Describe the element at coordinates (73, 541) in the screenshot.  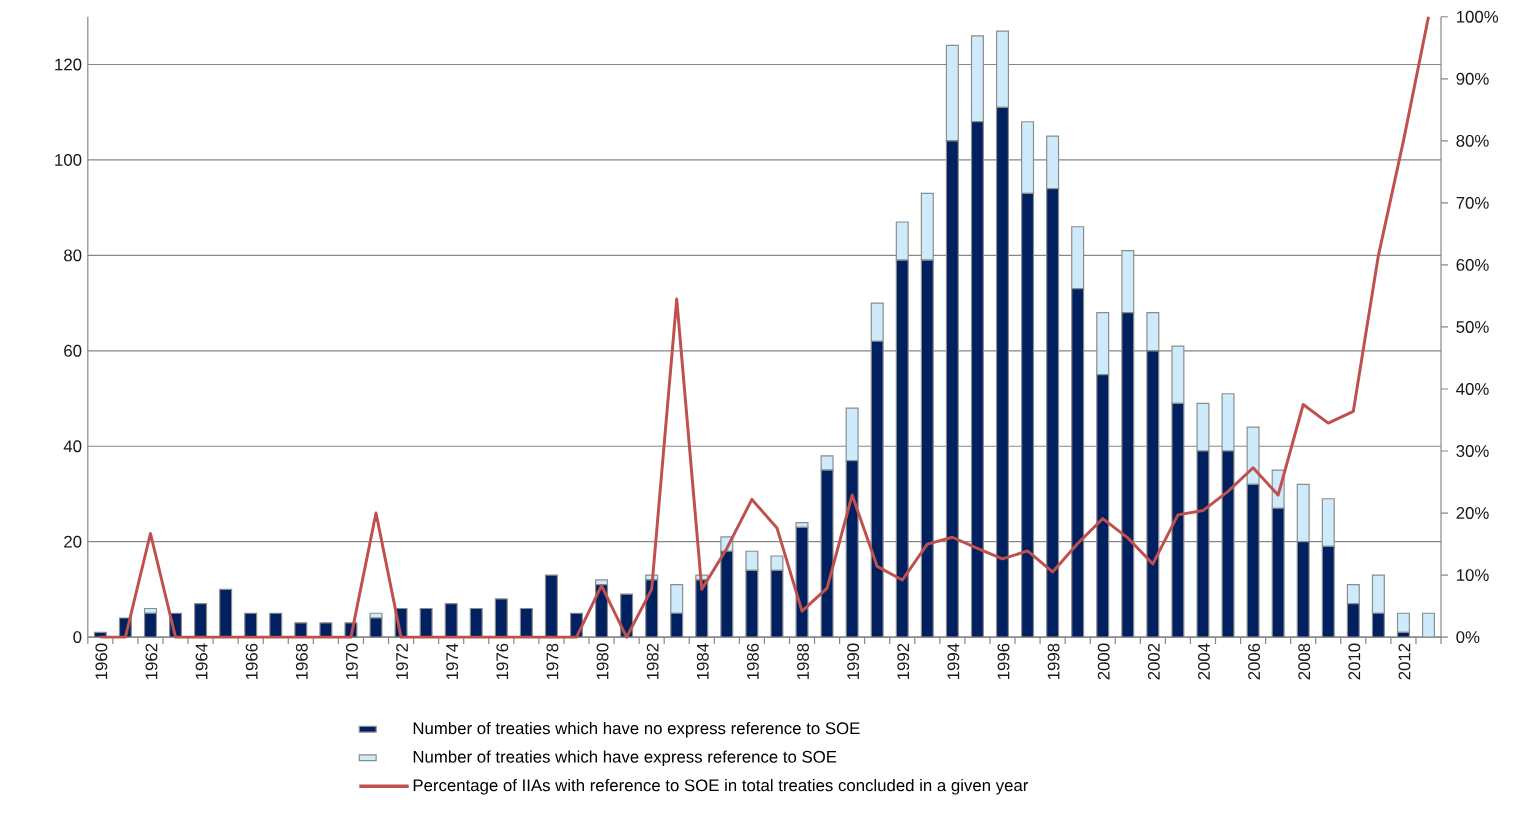
I see `y-tick-label: 20` at that location.